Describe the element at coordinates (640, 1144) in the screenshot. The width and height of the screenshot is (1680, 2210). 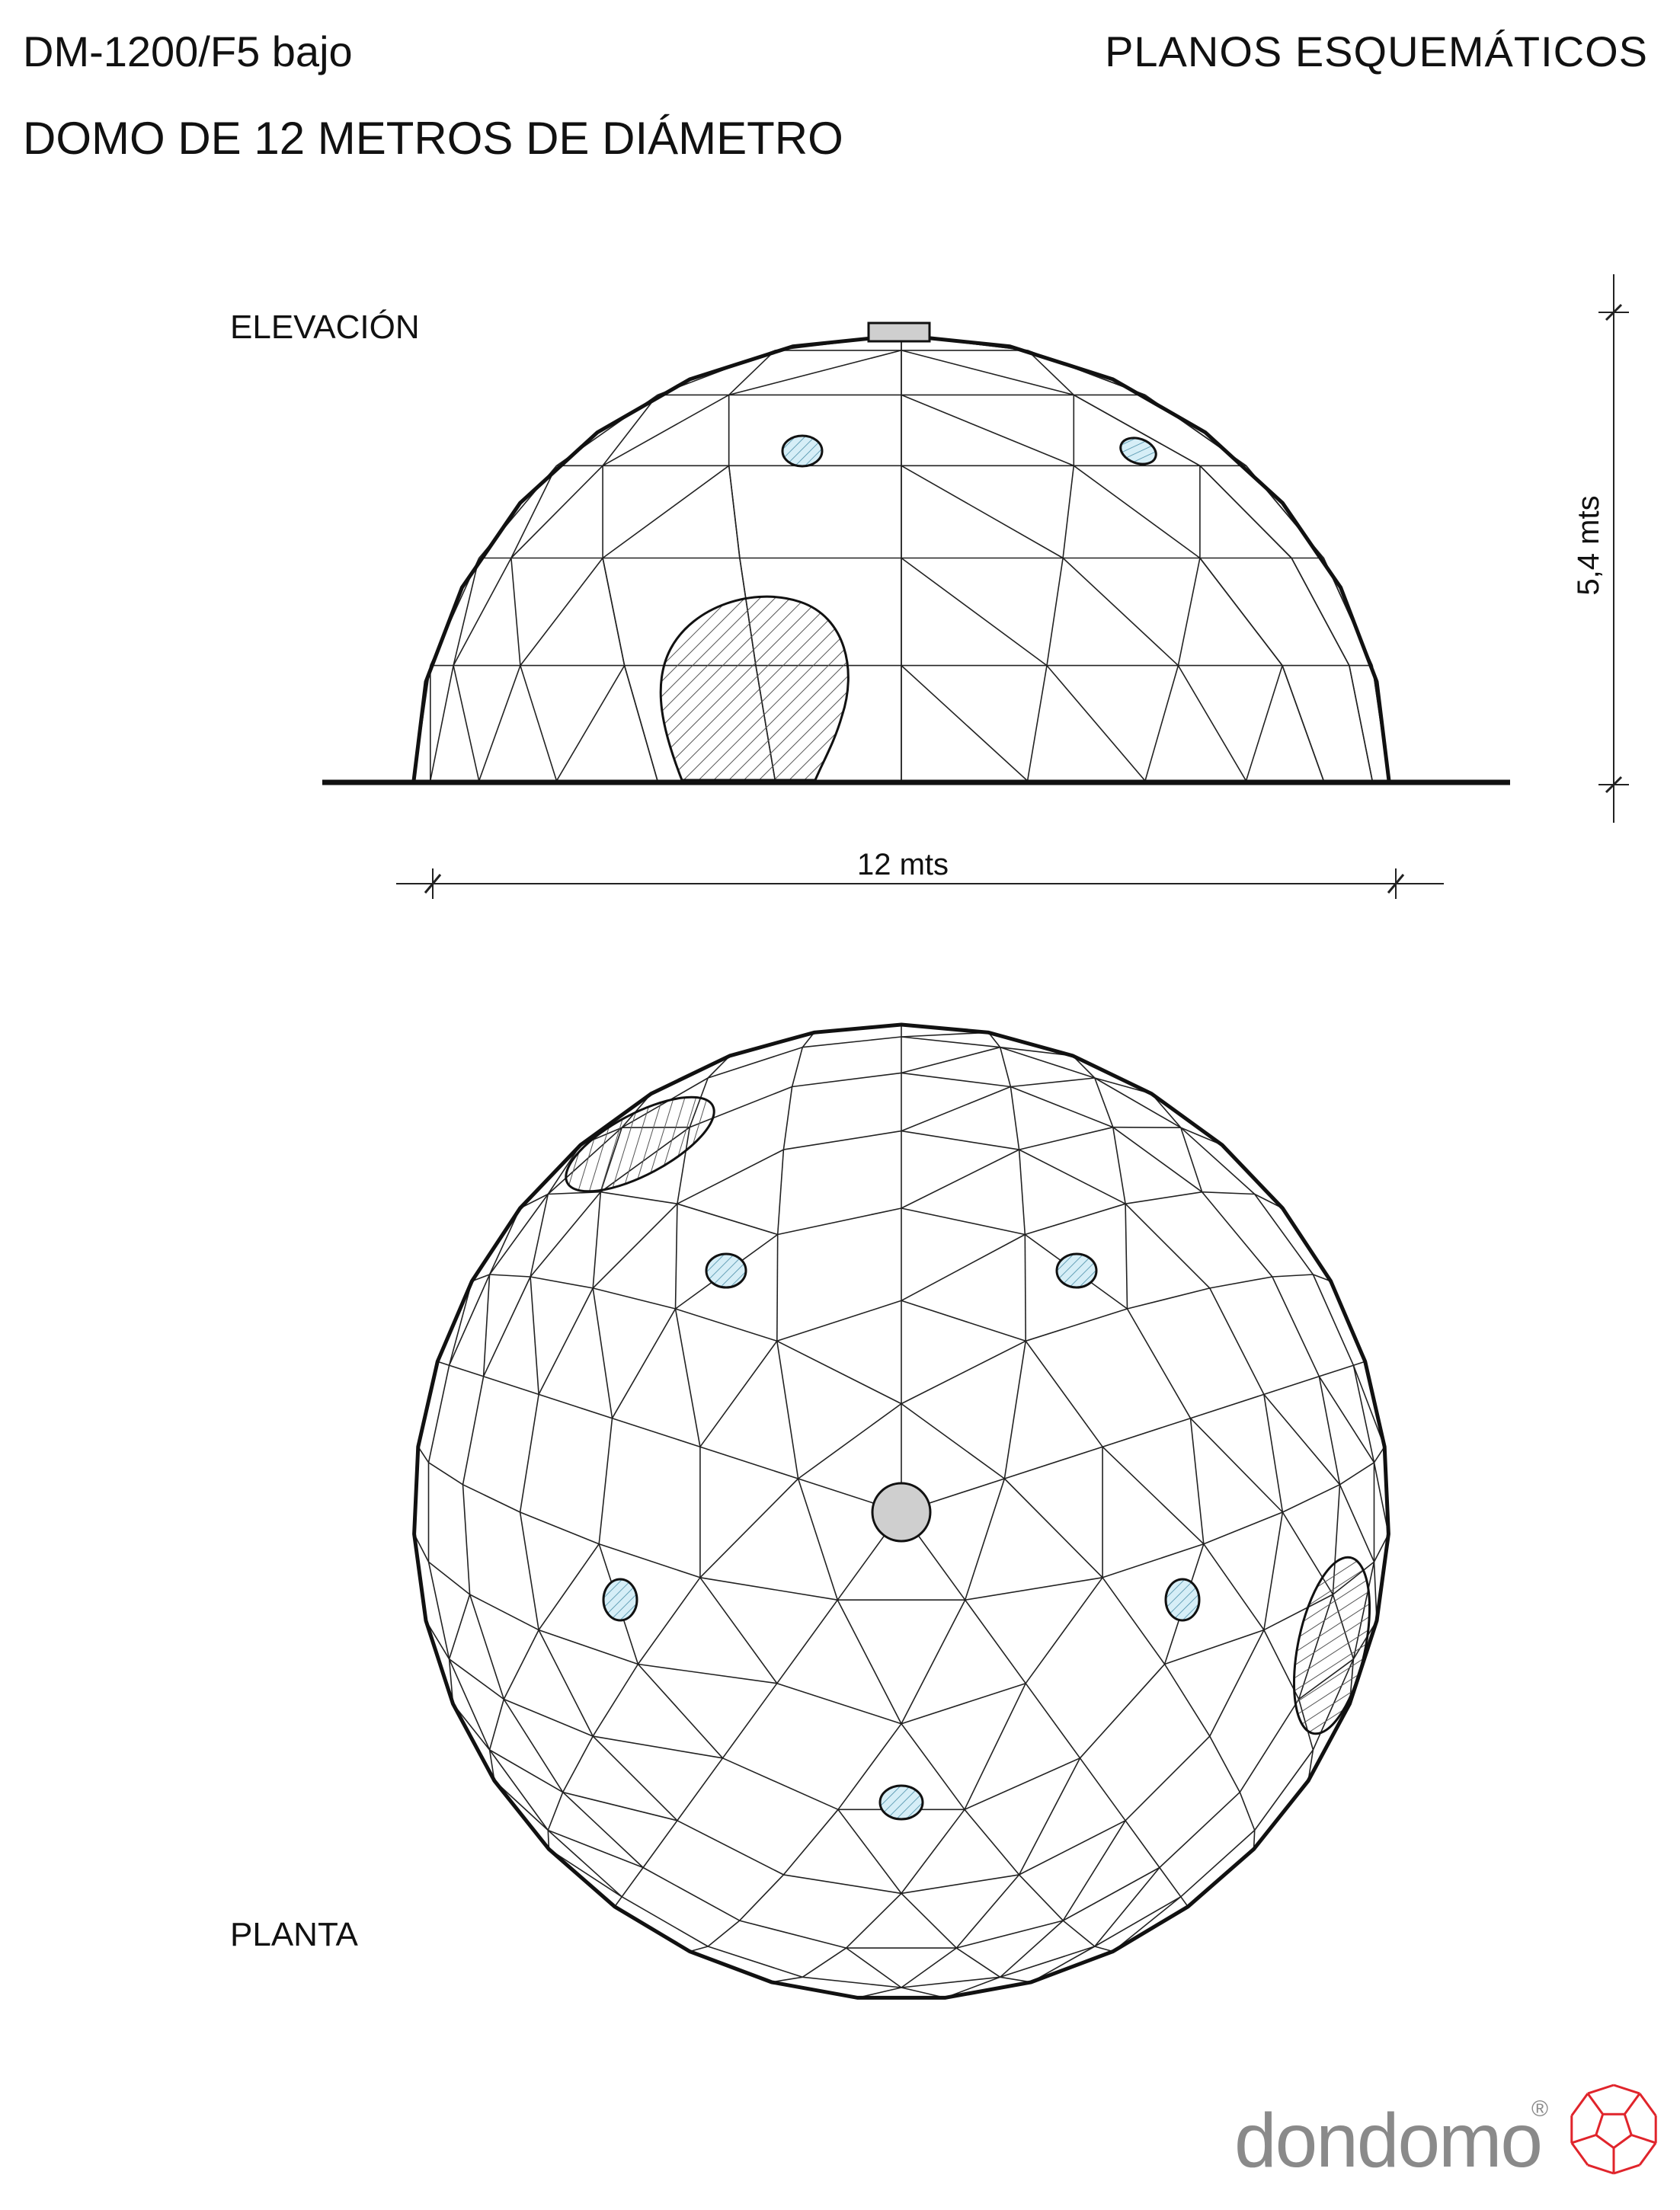
I see `plan-door-north` at that location.